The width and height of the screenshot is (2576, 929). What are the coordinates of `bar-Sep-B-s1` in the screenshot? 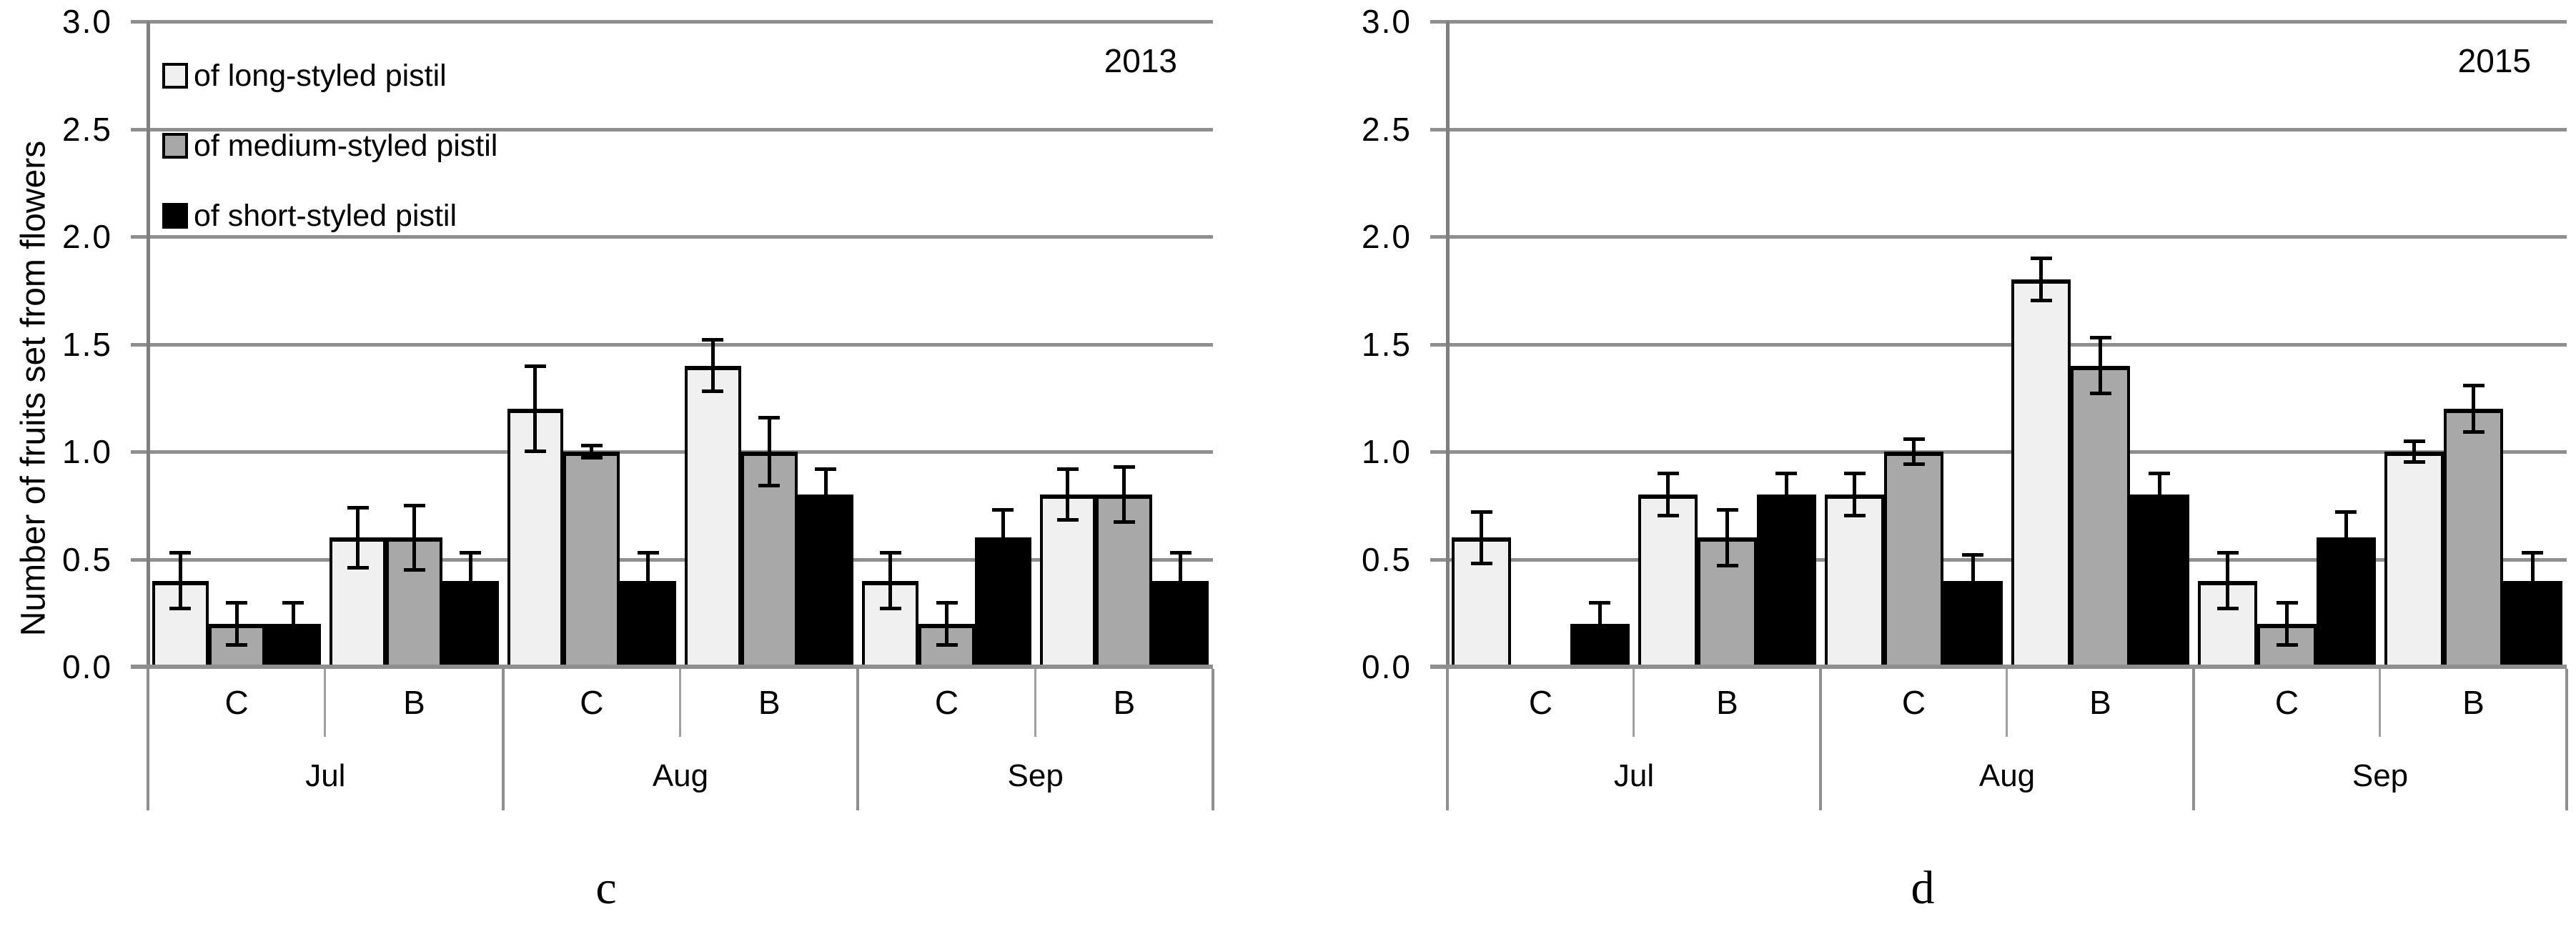 It's located at (2474, 538).